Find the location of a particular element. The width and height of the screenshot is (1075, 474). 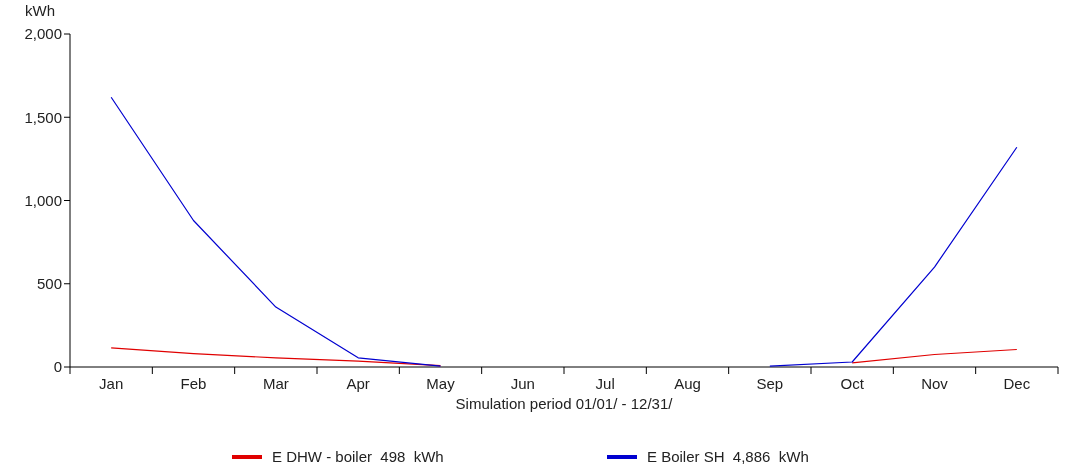

legend-label: E Boiler SH 4,886 kWh is located at coordinates (728, 457).